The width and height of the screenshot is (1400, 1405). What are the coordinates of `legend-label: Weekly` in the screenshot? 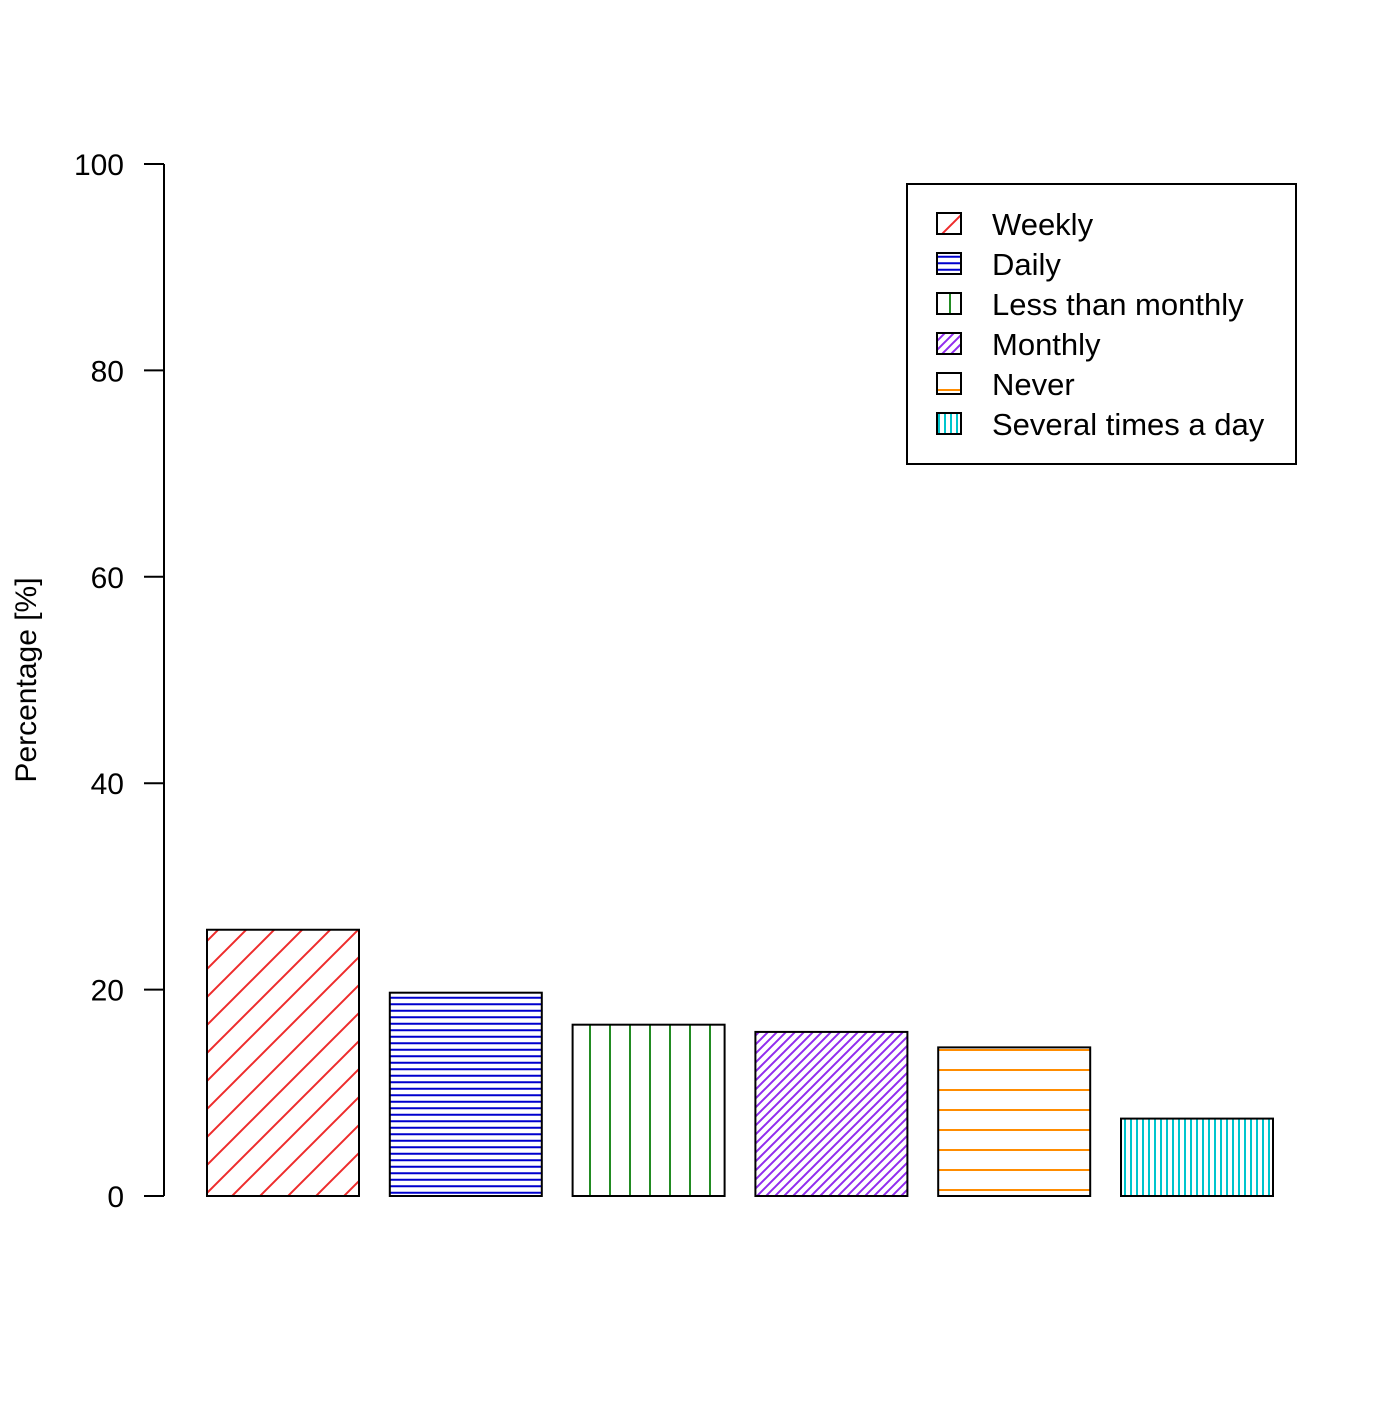 It's located at (1043, 224).